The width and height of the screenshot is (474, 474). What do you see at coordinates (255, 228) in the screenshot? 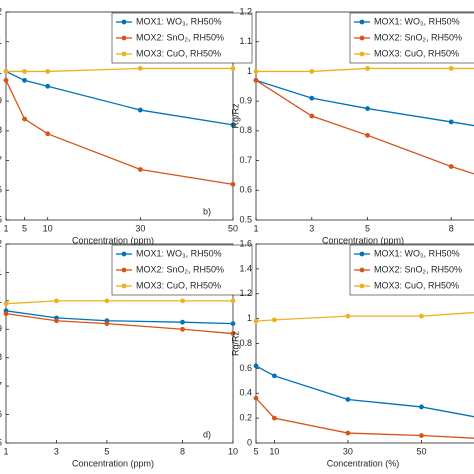
I see `x-tick-label: 1` at bounding box center [255, 228].